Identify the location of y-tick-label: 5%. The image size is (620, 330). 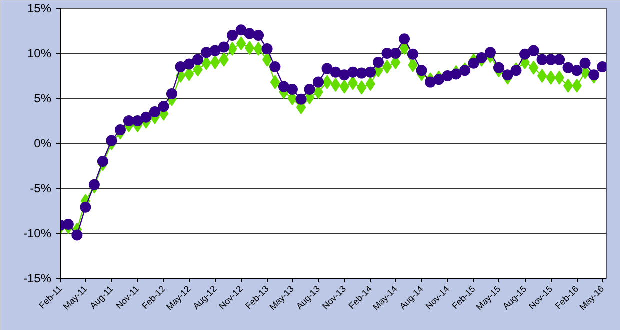
(43, 99).